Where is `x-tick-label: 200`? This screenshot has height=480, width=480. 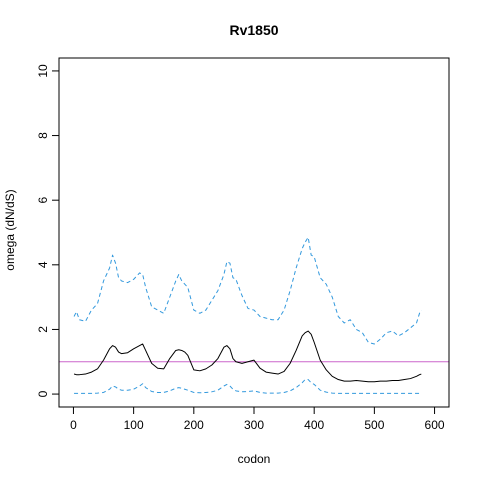
x-tick-label: 200 is located at coordinates (194, 425).